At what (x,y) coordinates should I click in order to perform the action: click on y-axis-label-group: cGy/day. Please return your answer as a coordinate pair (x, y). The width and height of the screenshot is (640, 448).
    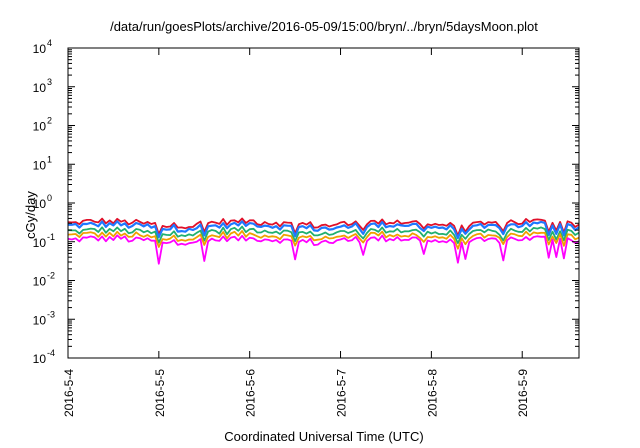
    Looking at the image, I should click on (30, 215).